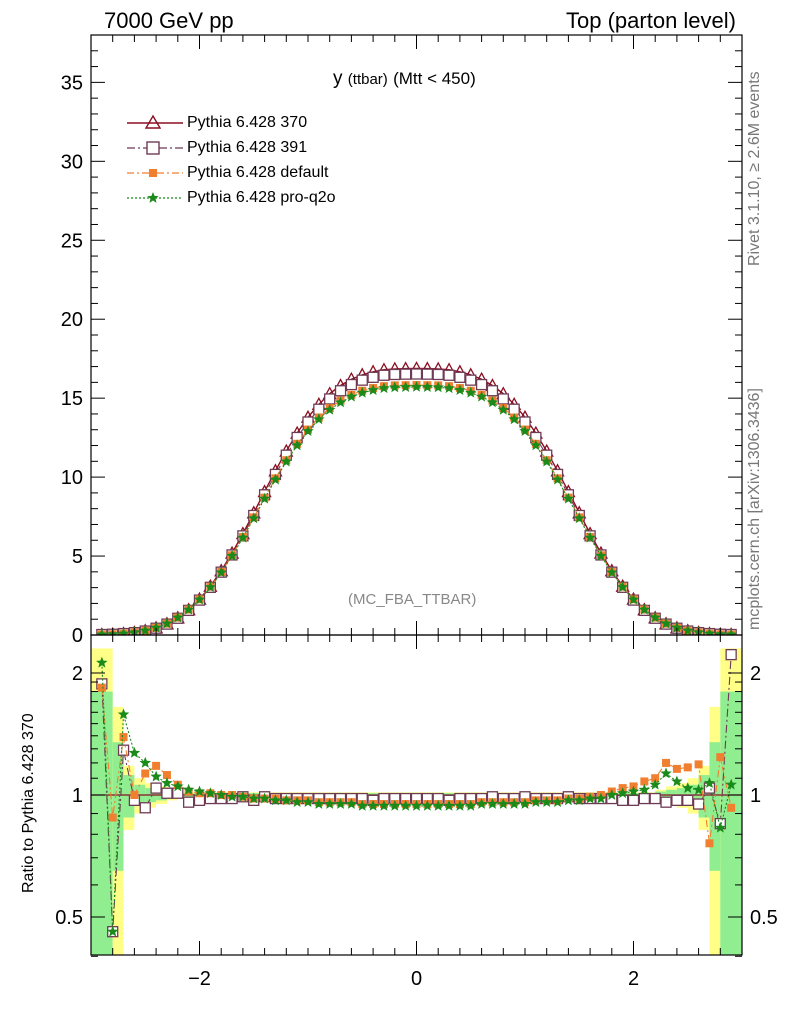 This screenshot has width=786, height=1024. What do you see at coordinates (72, 320) in the screenshot?
I see `main-y-tick-label: 20` at bounding box center [72, 320].